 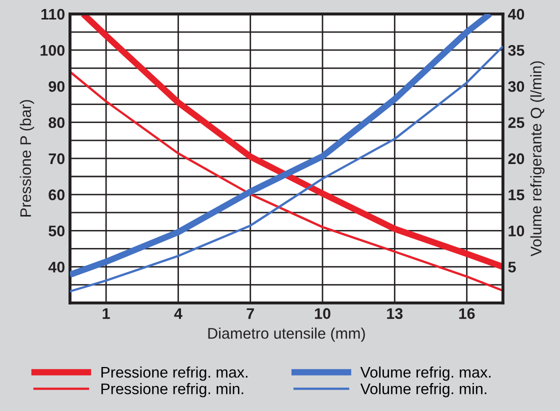 What do you see at coordinates (27, 158) in the screenshot?
I see `y-axis-title: Pressione P (bar)` at bounding box center [27, 158].